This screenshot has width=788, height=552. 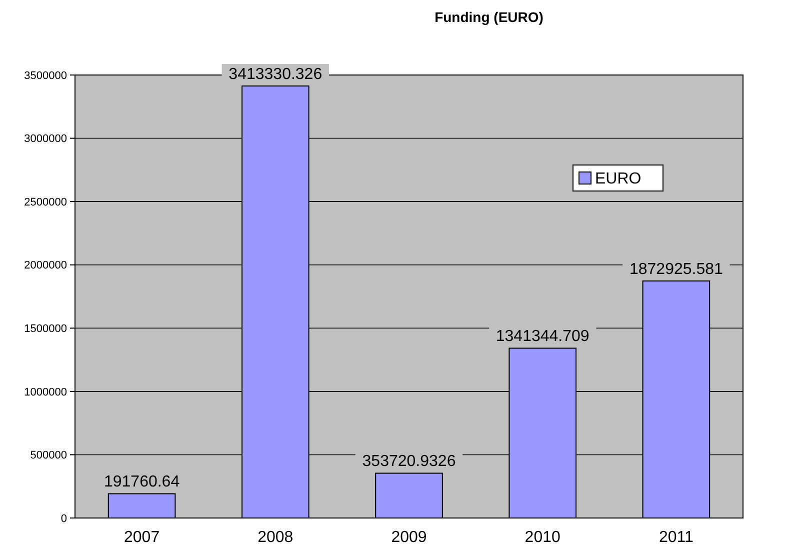 I want to click on data-label: 353720.9326, so click(x=409, y=461).